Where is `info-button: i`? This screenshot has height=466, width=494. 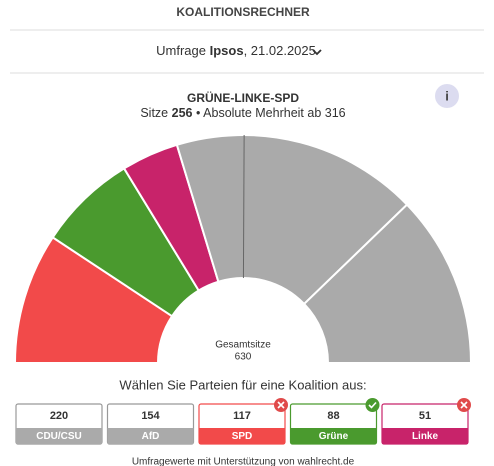
info-button: i is located at coordinates (447, 96).